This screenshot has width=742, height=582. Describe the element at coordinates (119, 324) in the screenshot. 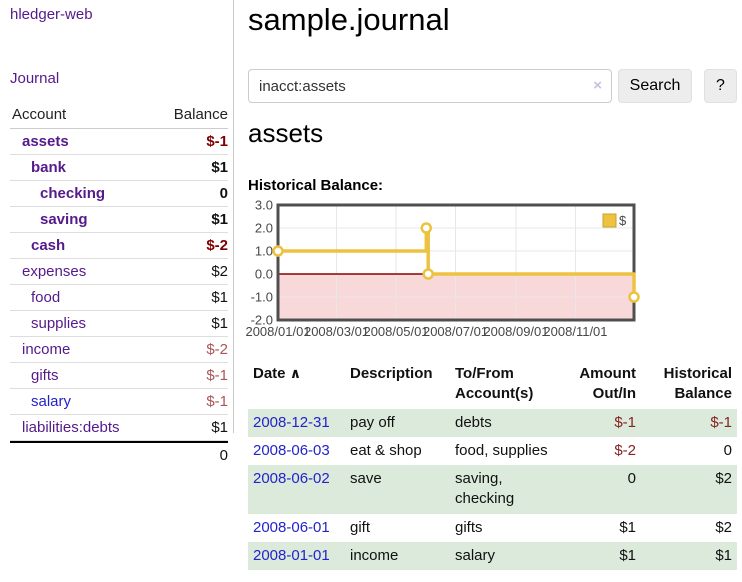

I see `sidebar-account-row: supplies $1` at that location.